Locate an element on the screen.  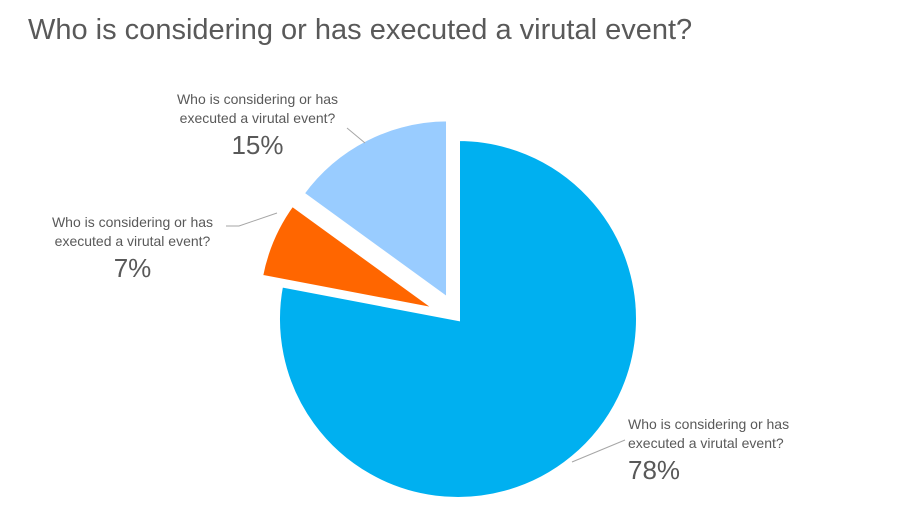
slice-label-0-value: 78% is located at coordinates (654, 470).